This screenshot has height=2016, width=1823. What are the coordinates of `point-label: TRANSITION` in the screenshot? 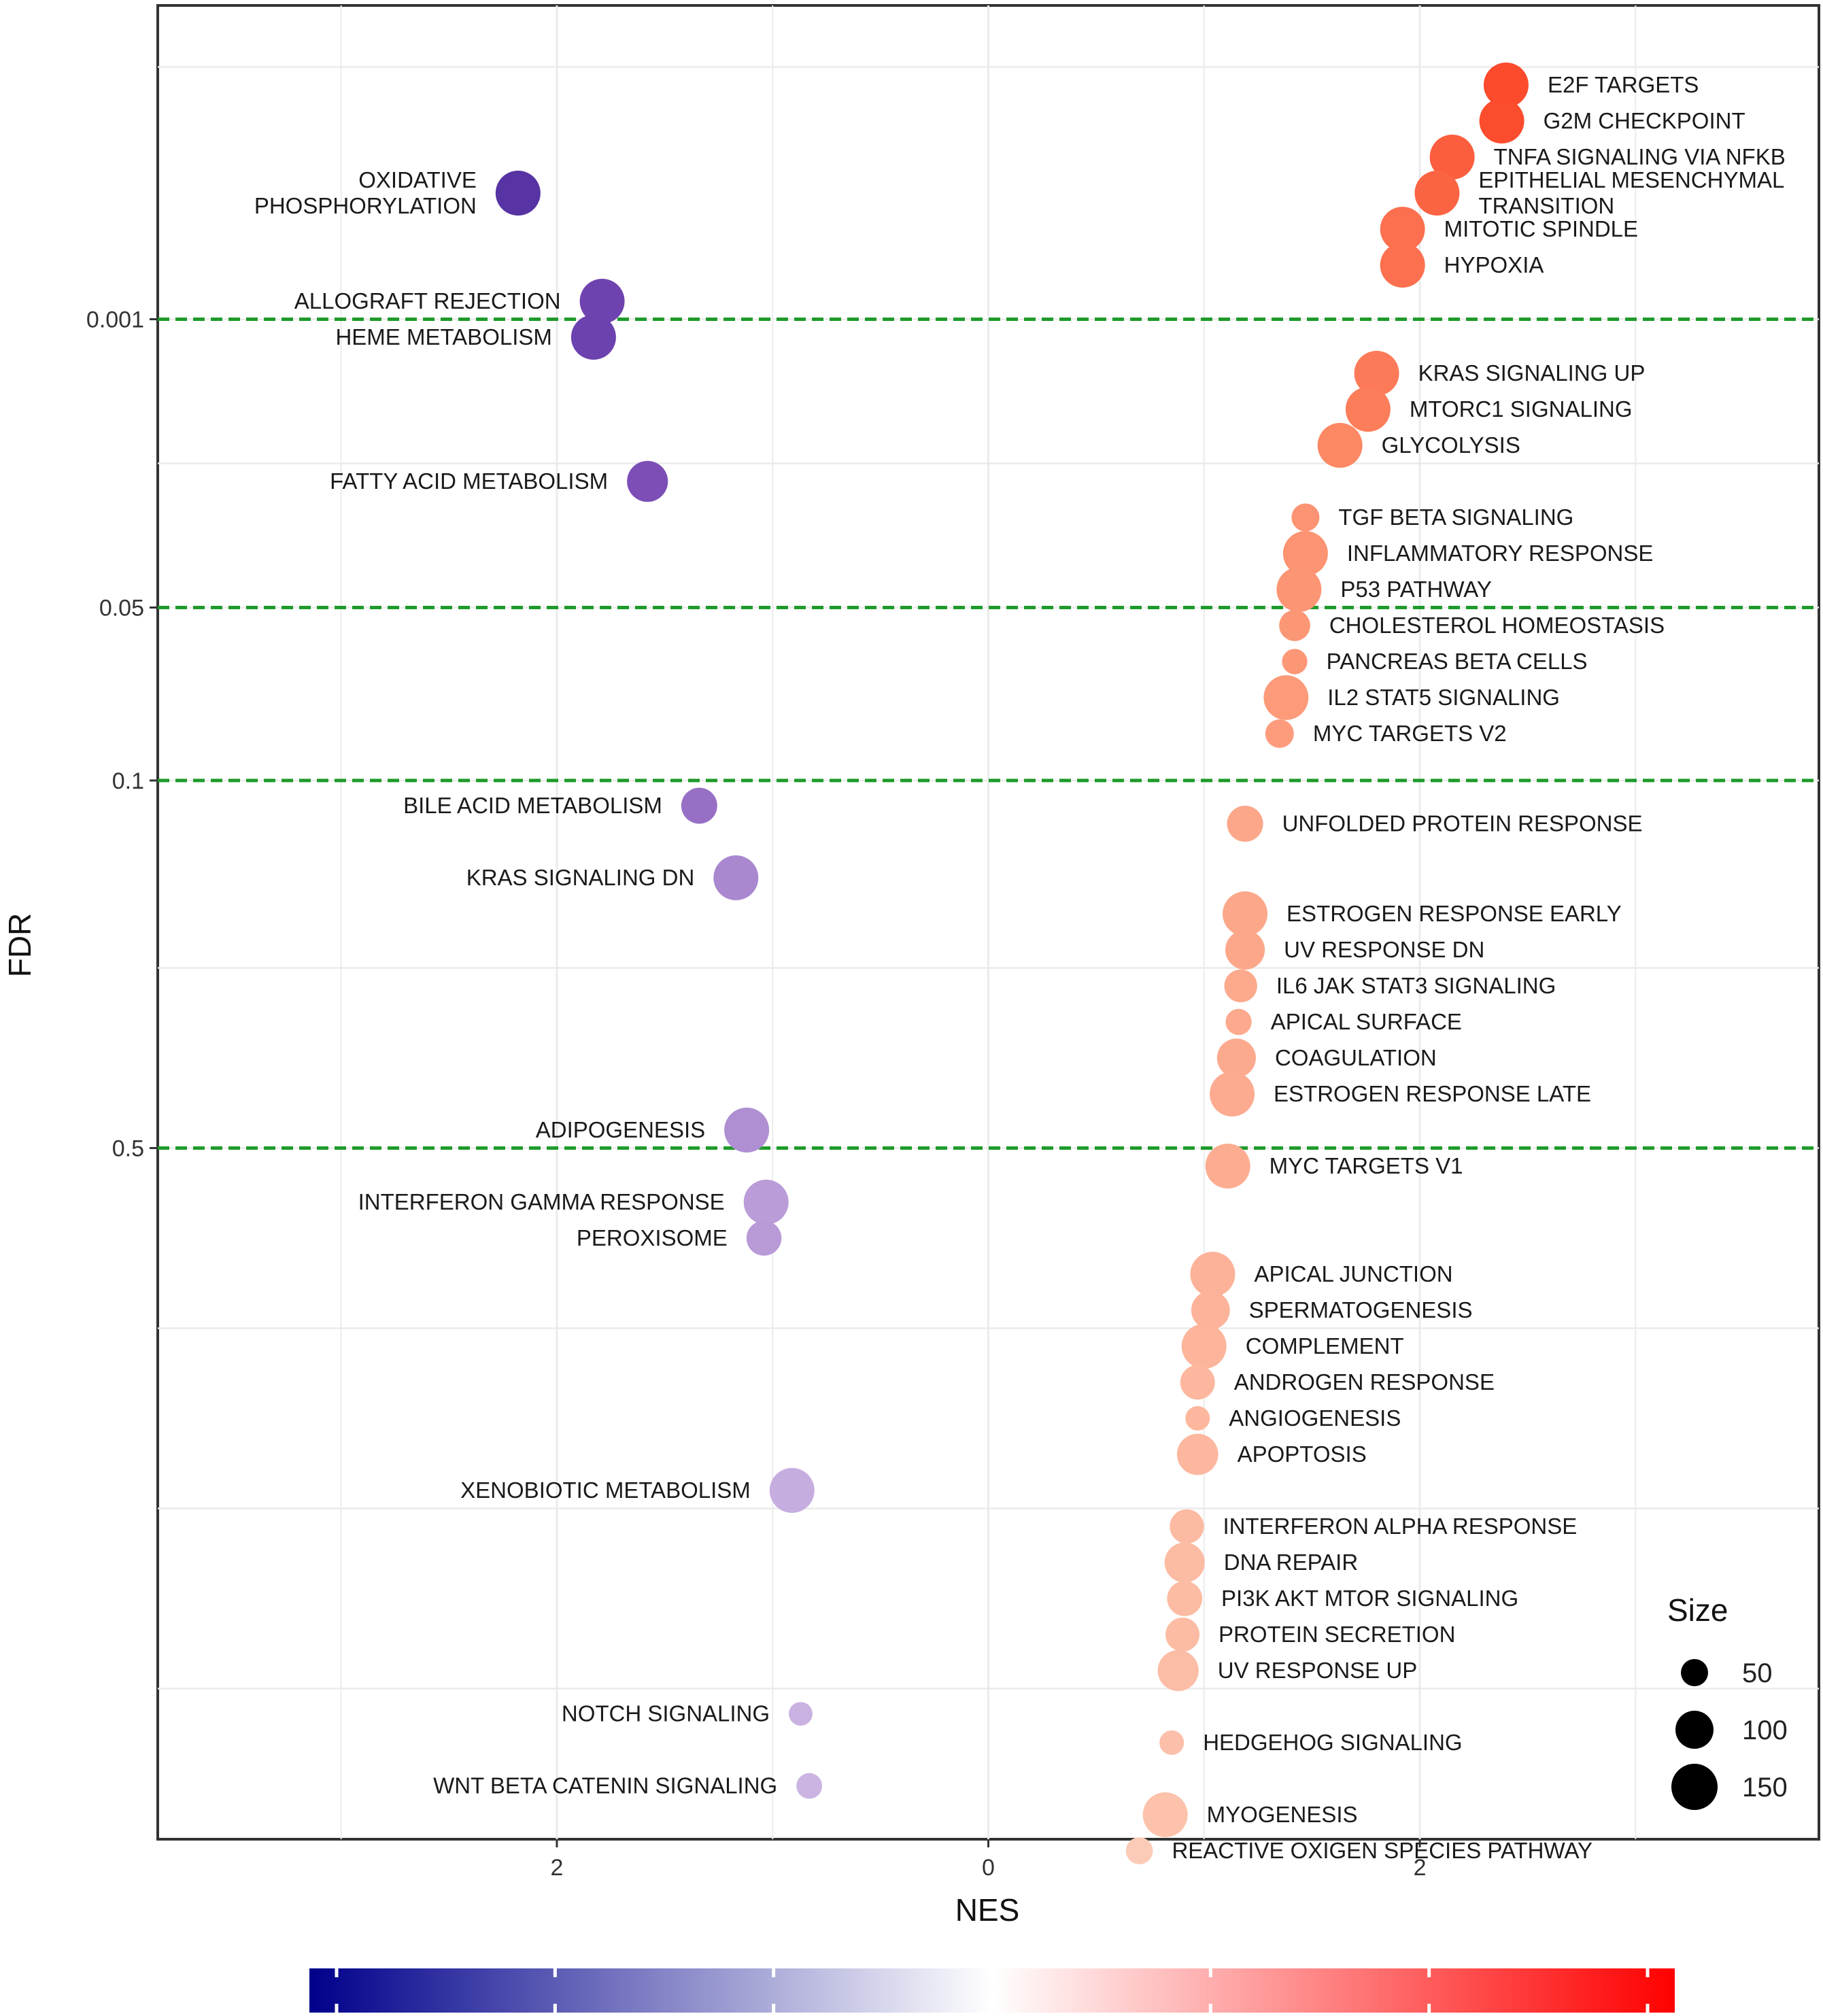 It's located at (1546, 205).